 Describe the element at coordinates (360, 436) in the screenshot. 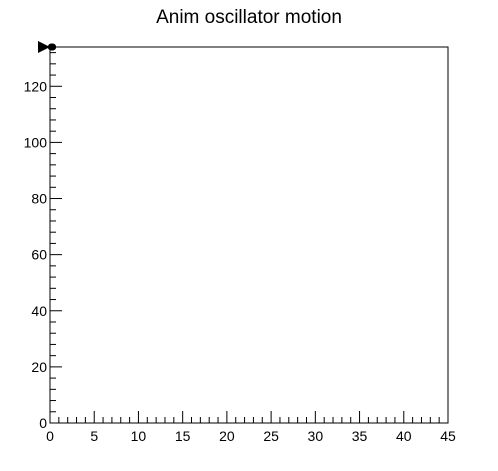

I see `x-tick-label: 35` at that location.